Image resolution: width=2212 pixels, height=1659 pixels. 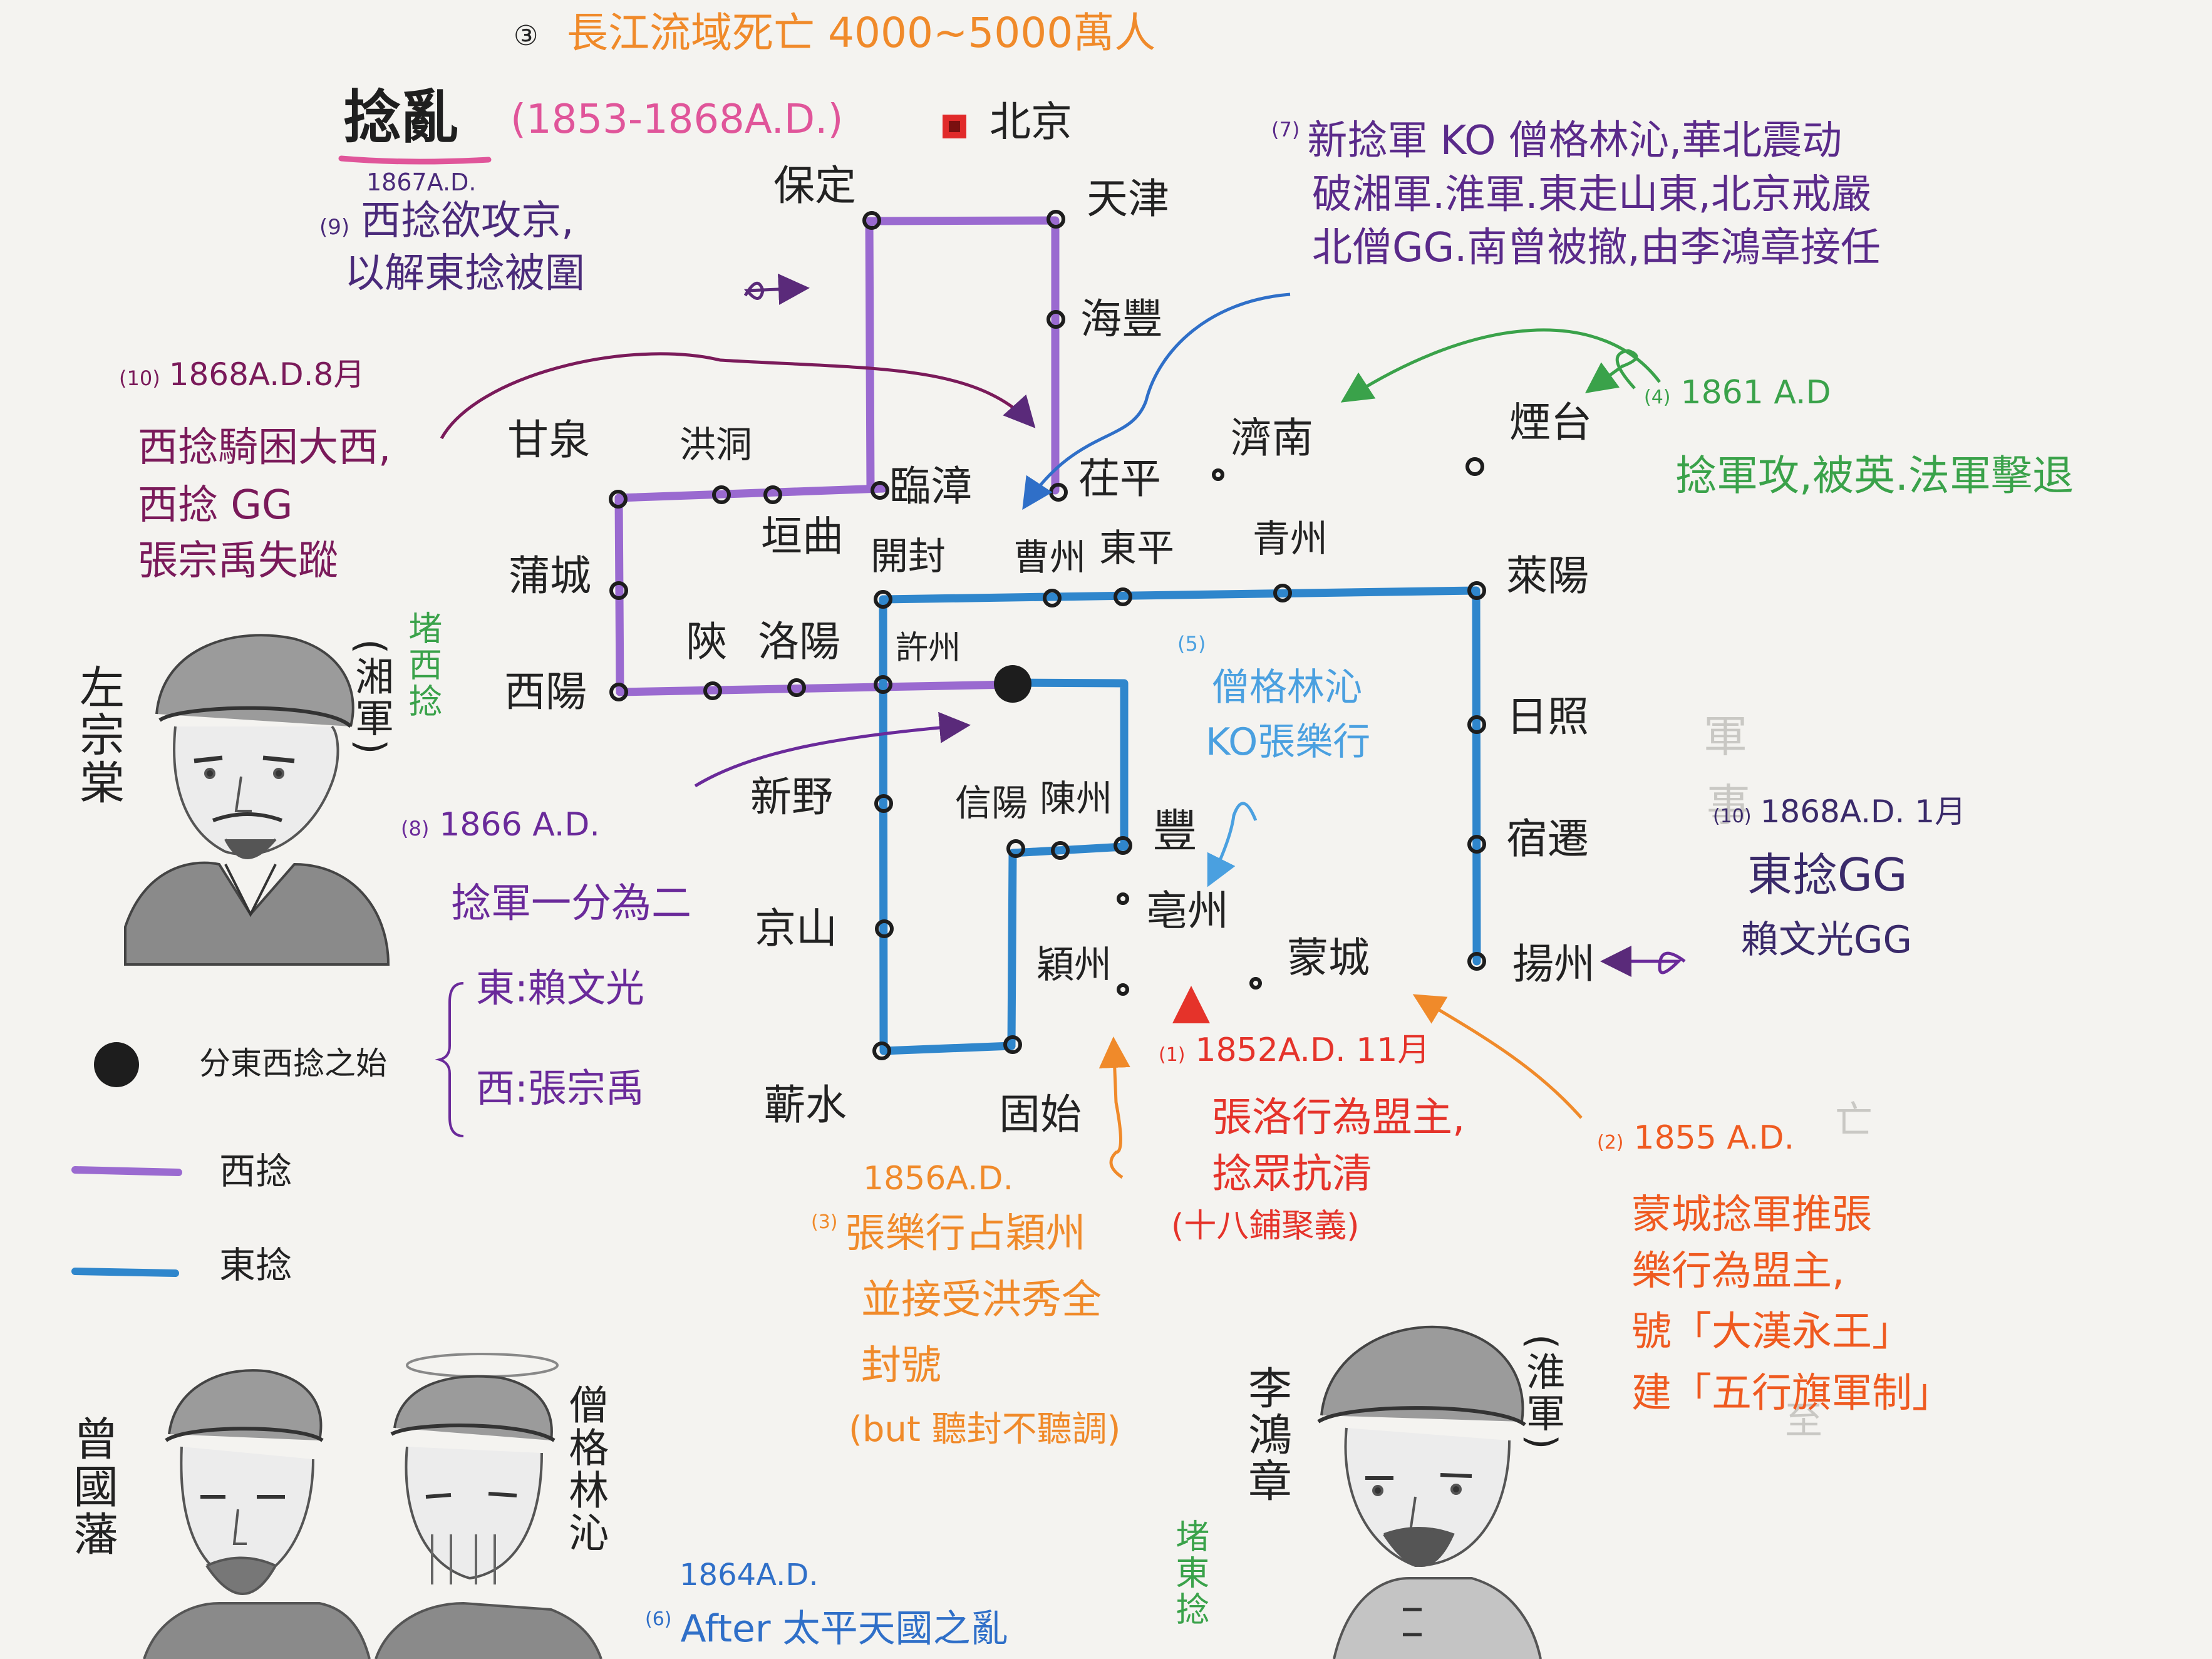 What do you see at coordinates (931, 486) in the screenshot?
I see `city-linzhang: 臨漳` at bounding box center [931, 486].